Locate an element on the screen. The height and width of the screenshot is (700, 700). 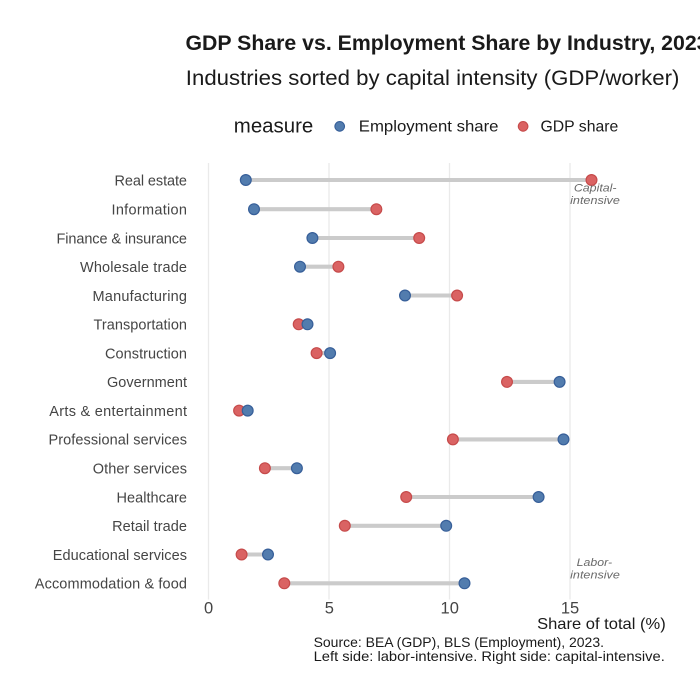
svg-text: Professional services is located at coordinates (118, 441).